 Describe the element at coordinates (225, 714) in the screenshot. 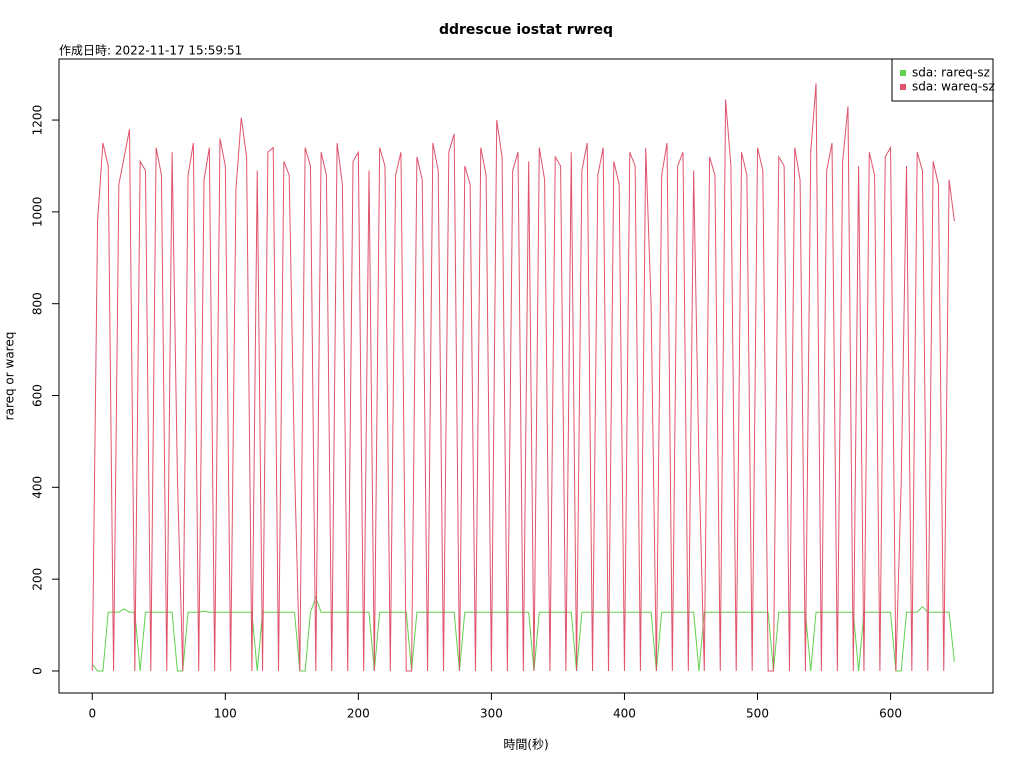

I see `x-tick-label: 100` at that location.